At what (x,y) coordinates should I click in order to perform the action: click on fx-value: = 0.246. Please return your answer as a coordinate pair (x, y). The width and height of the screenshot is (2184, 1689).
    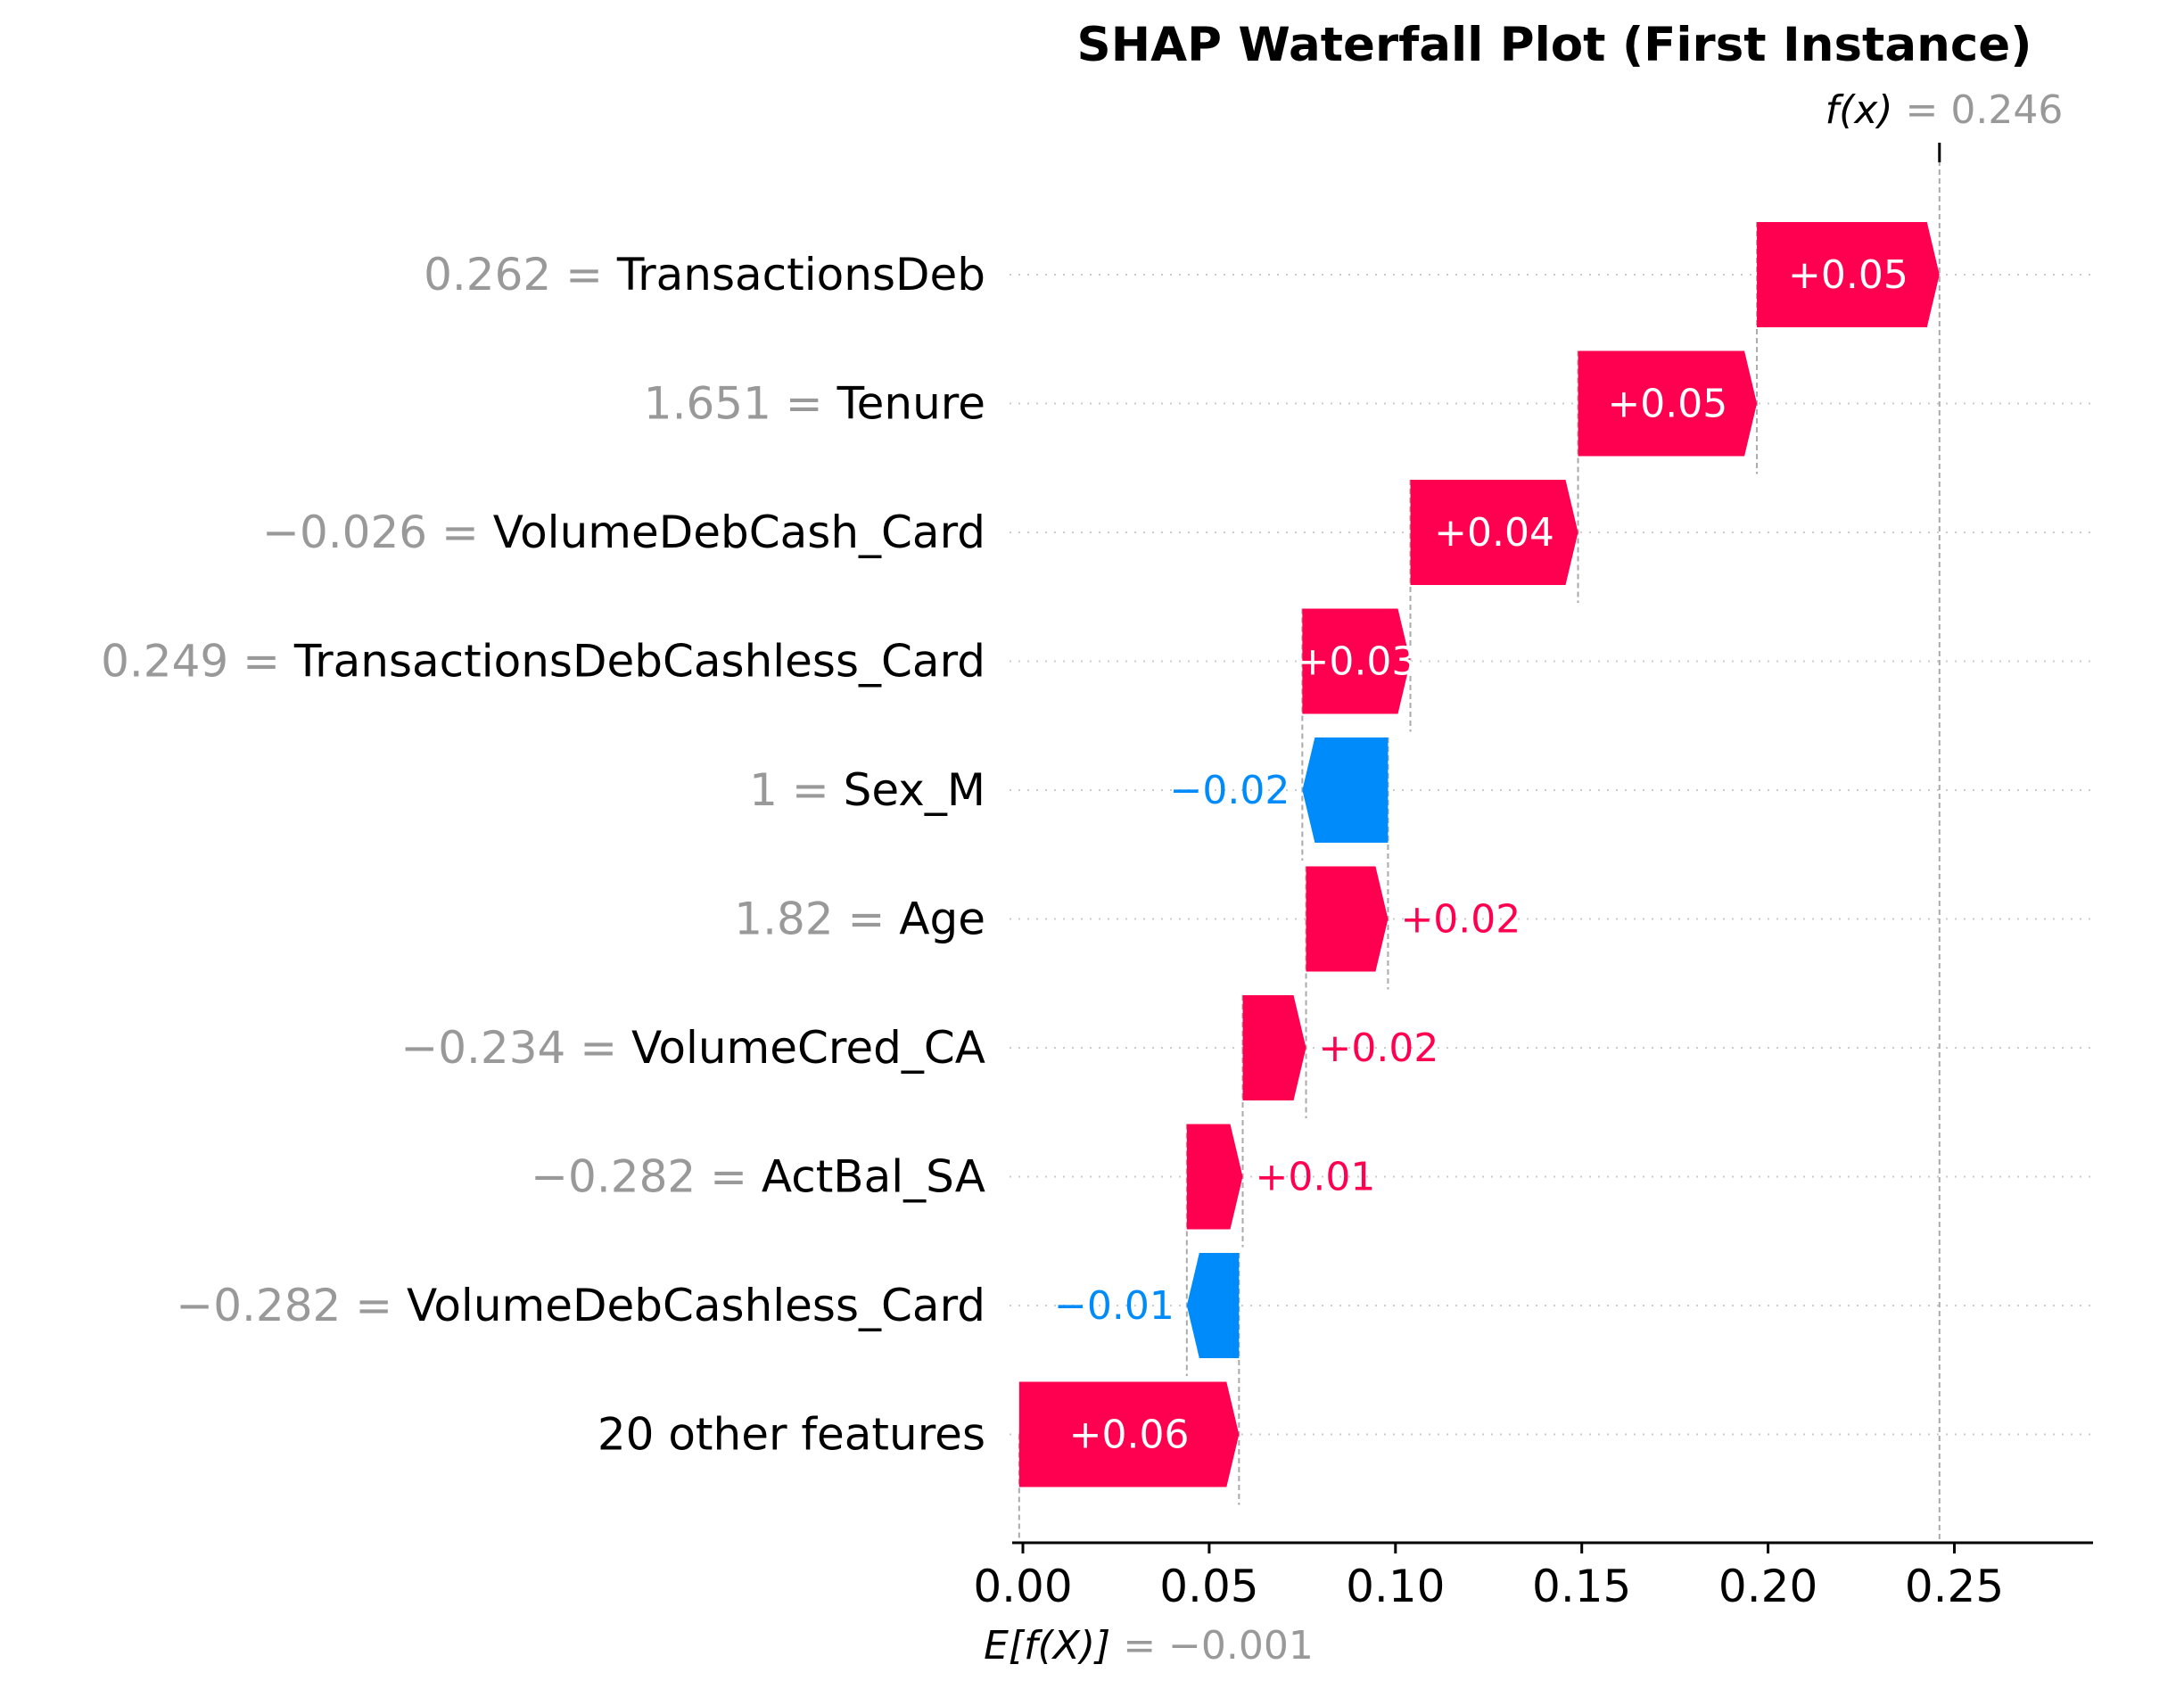
    Looking at the image, I should click on (1978, 110).